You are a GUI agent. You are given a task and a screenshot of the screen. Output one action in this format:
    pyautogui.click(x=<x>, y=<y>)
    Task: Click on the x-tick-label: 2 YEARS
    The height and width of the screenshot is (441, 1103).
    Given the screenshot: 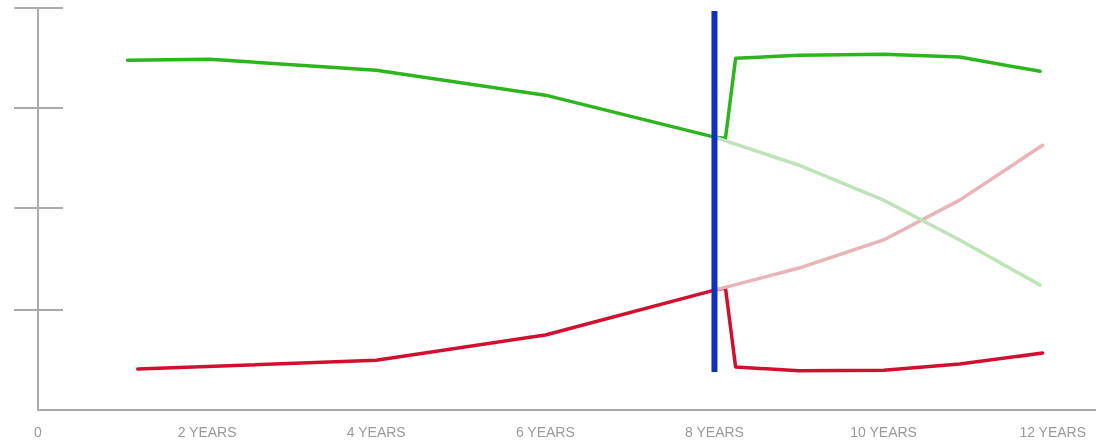 What is the action you would take?
    pyautogui.click(x=207, y=432)
    